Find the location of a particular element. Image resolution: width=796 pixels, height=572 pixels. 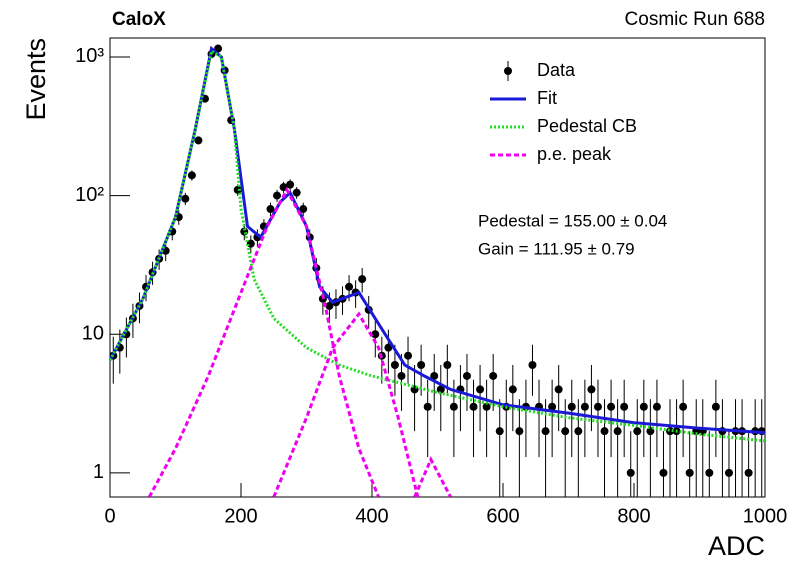

x-tick-label: 200 is located at coordinates (240, 516).